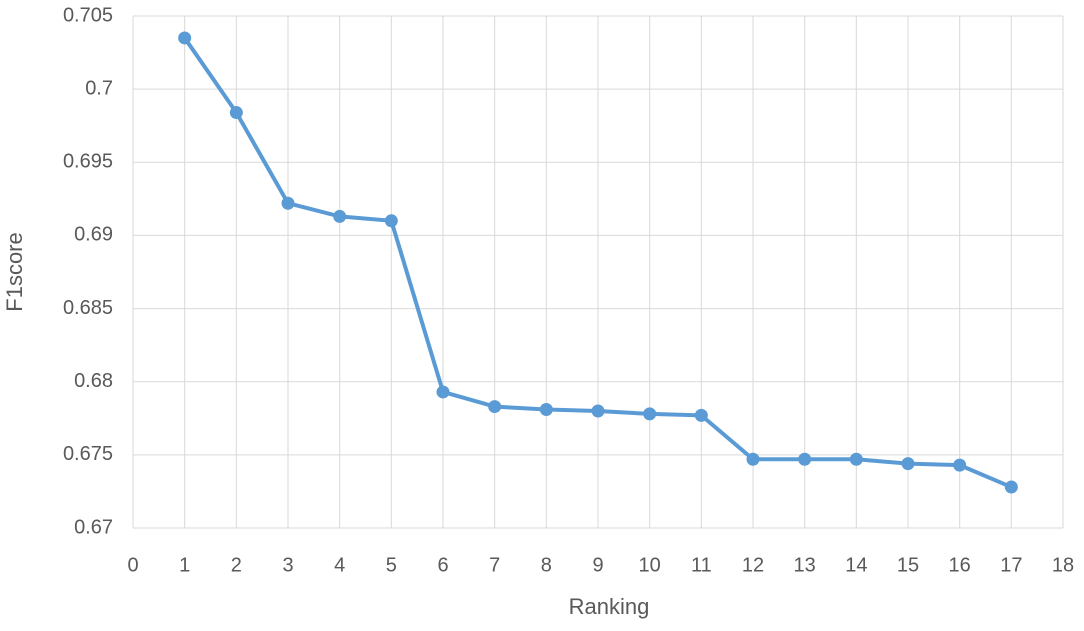  What do you see at coordinates (960, 565) in the screenshot?
I see `x-tick-label: 16` at bounding box center [960, 565].